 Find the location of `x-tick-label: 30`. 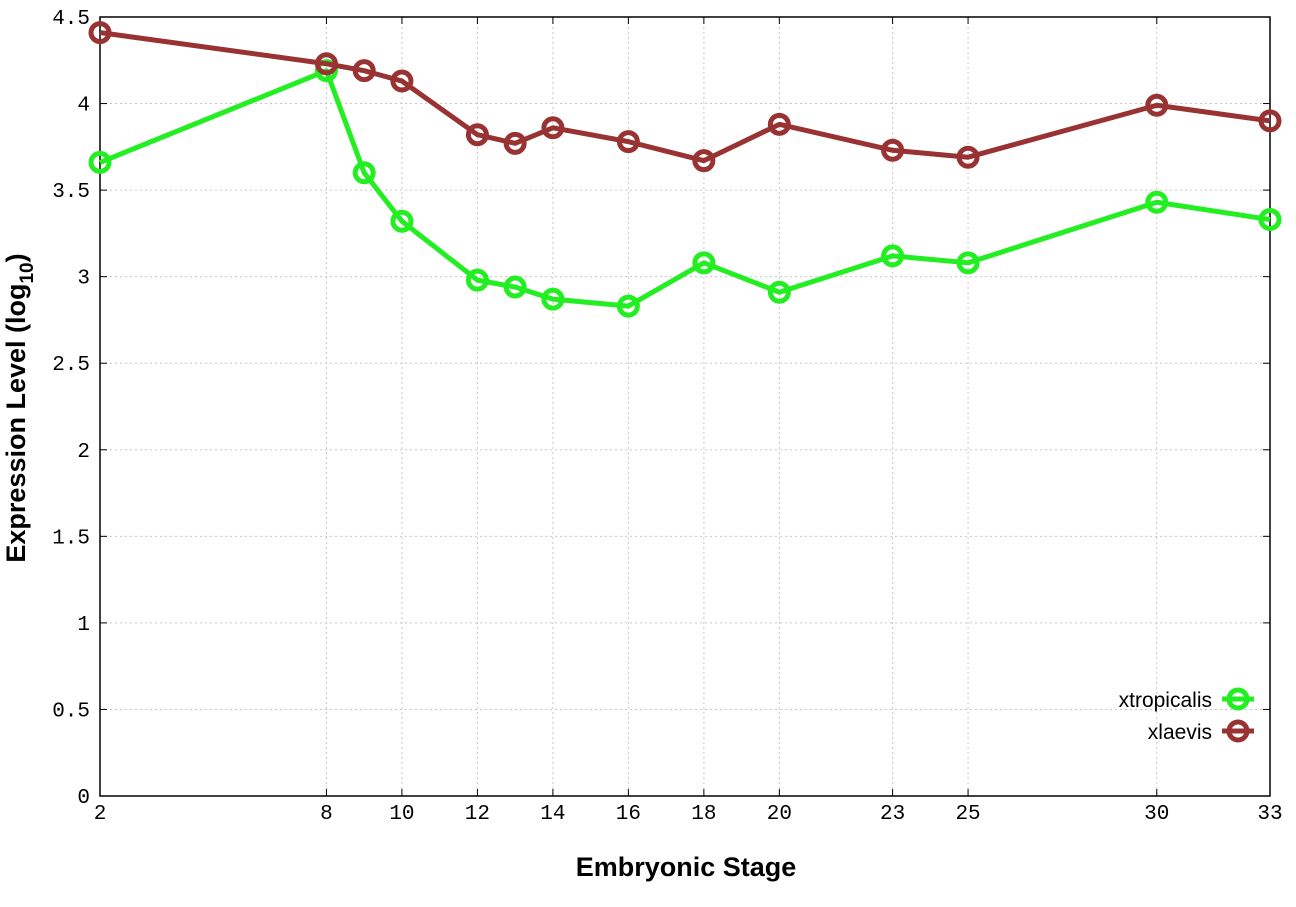

x-tick-label: 30 is located at coordinates (1156, 814).